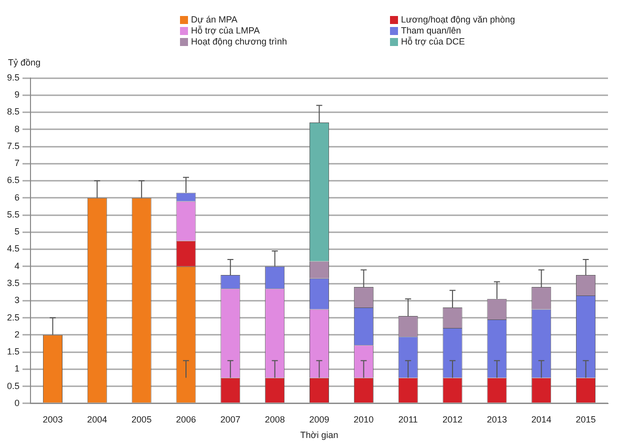 The image size is (620, 445). Describe the element at coordinates (496, 419) in the screenshot. I see `x-tick-label: 2013` at that location.